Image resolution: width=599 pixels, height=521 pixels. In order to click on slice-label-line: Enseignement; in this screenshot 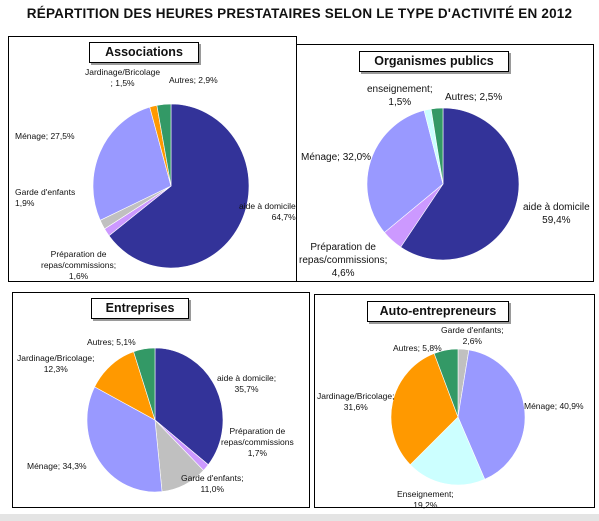, I will do `click(425, 494)`.